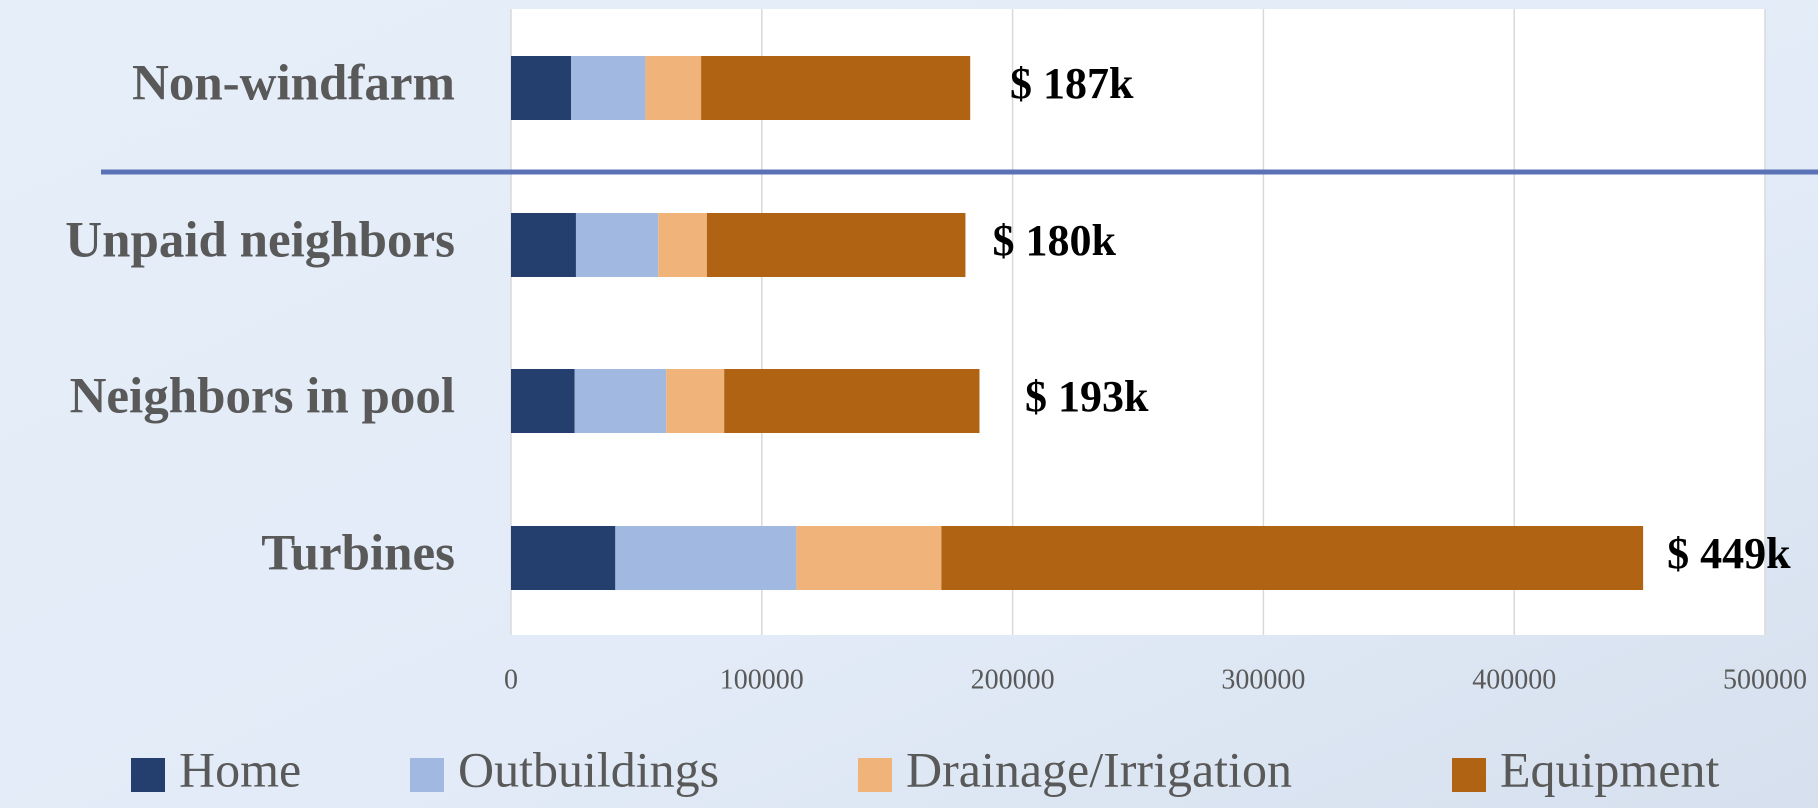 The height and width of the screenshot is (808, 1818). I want to click on category-label: Turbines, so click(358, 554).